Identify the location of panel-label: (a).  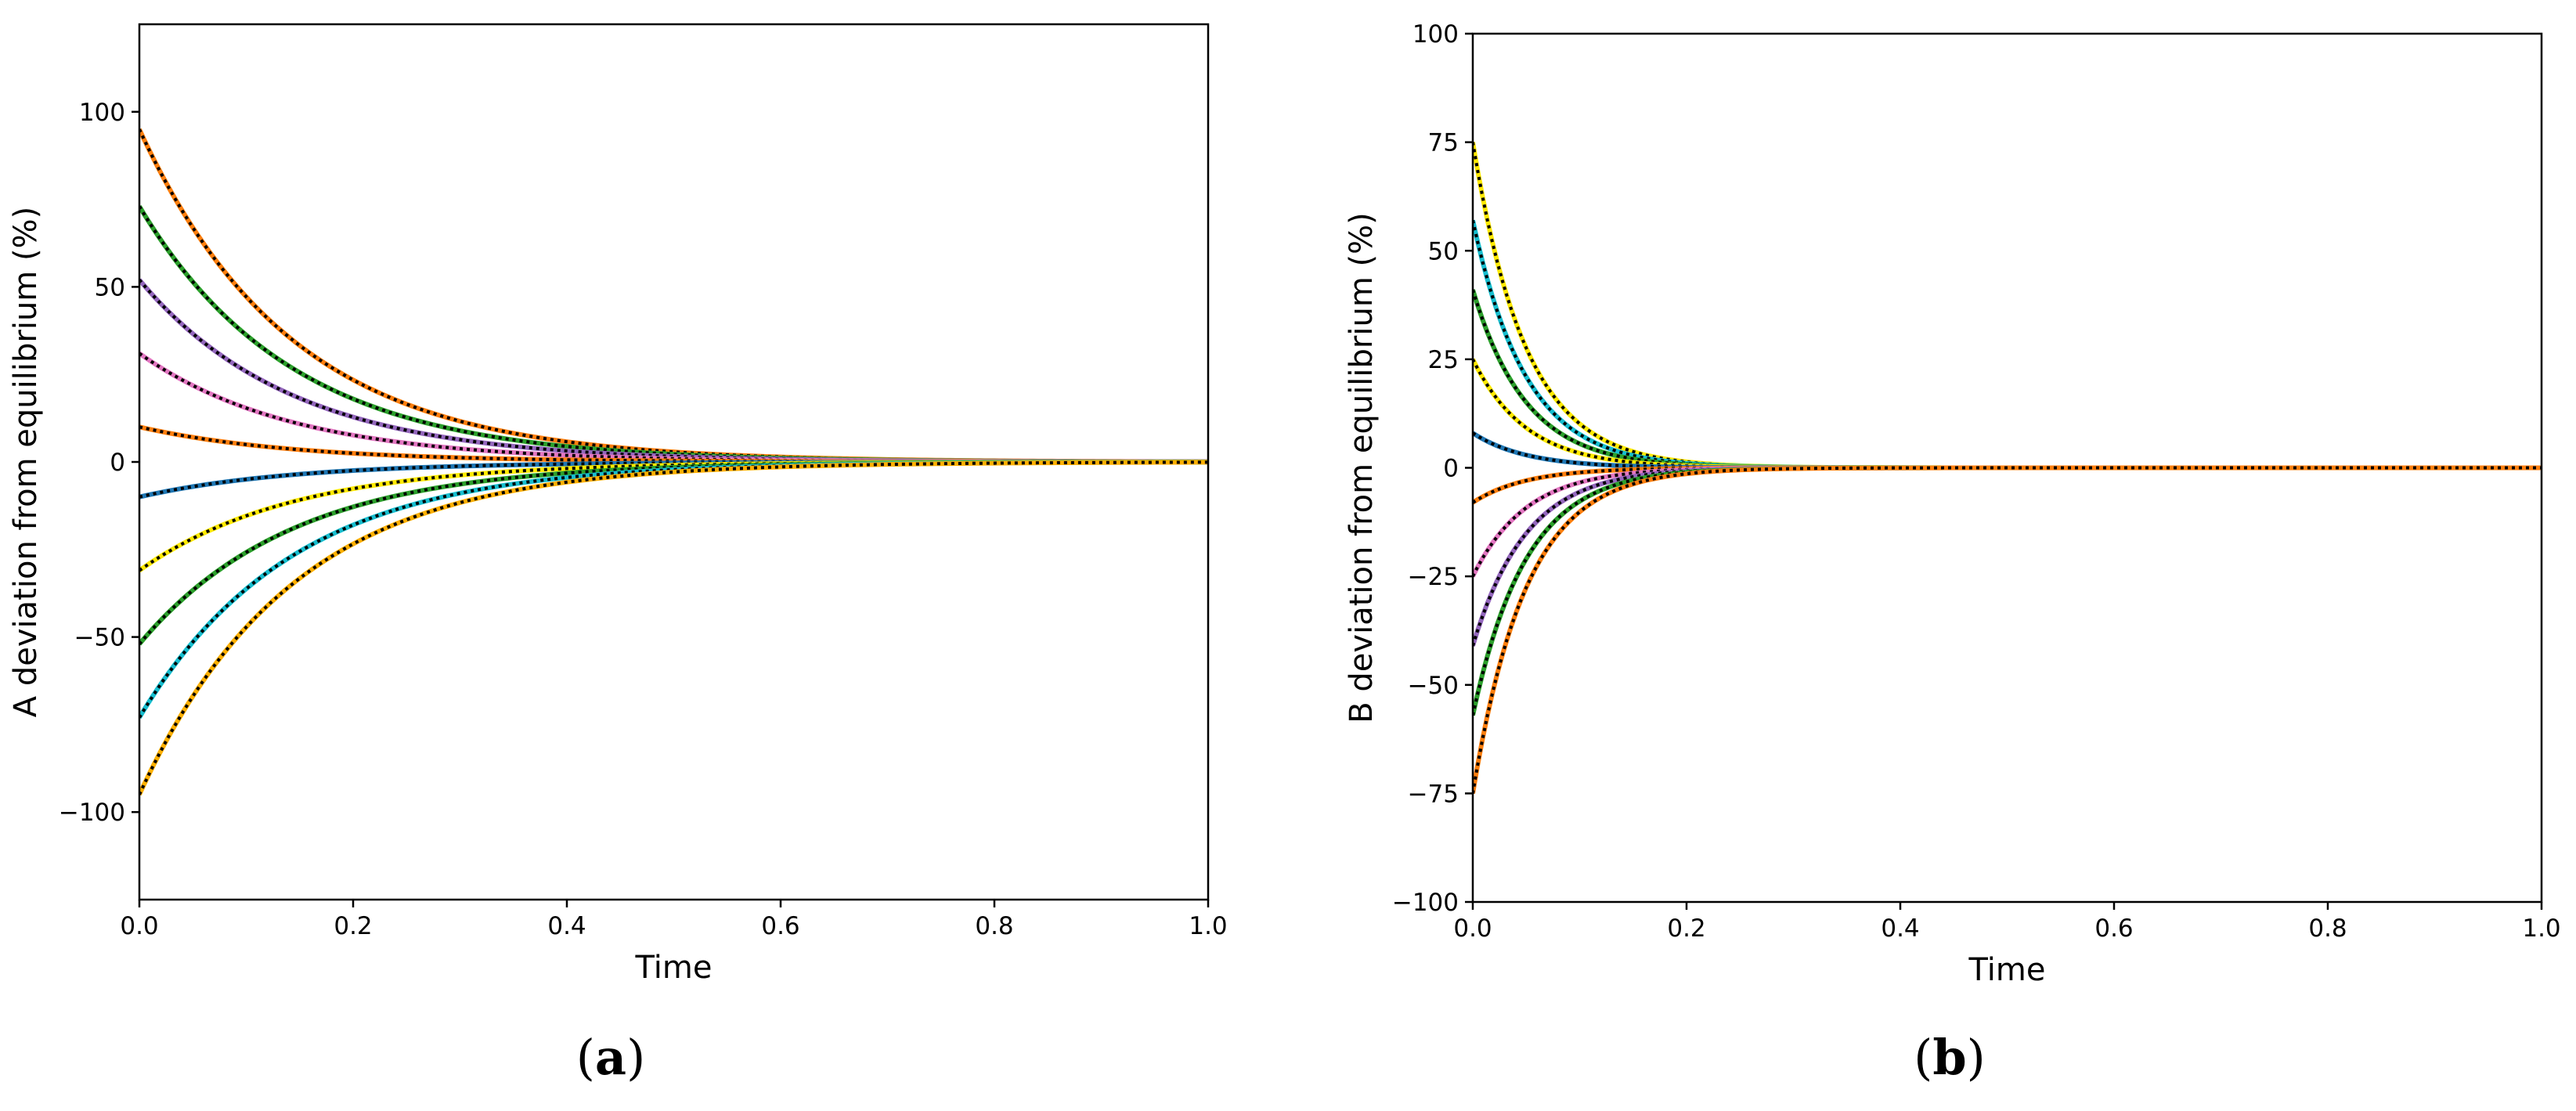
(611, 1057).